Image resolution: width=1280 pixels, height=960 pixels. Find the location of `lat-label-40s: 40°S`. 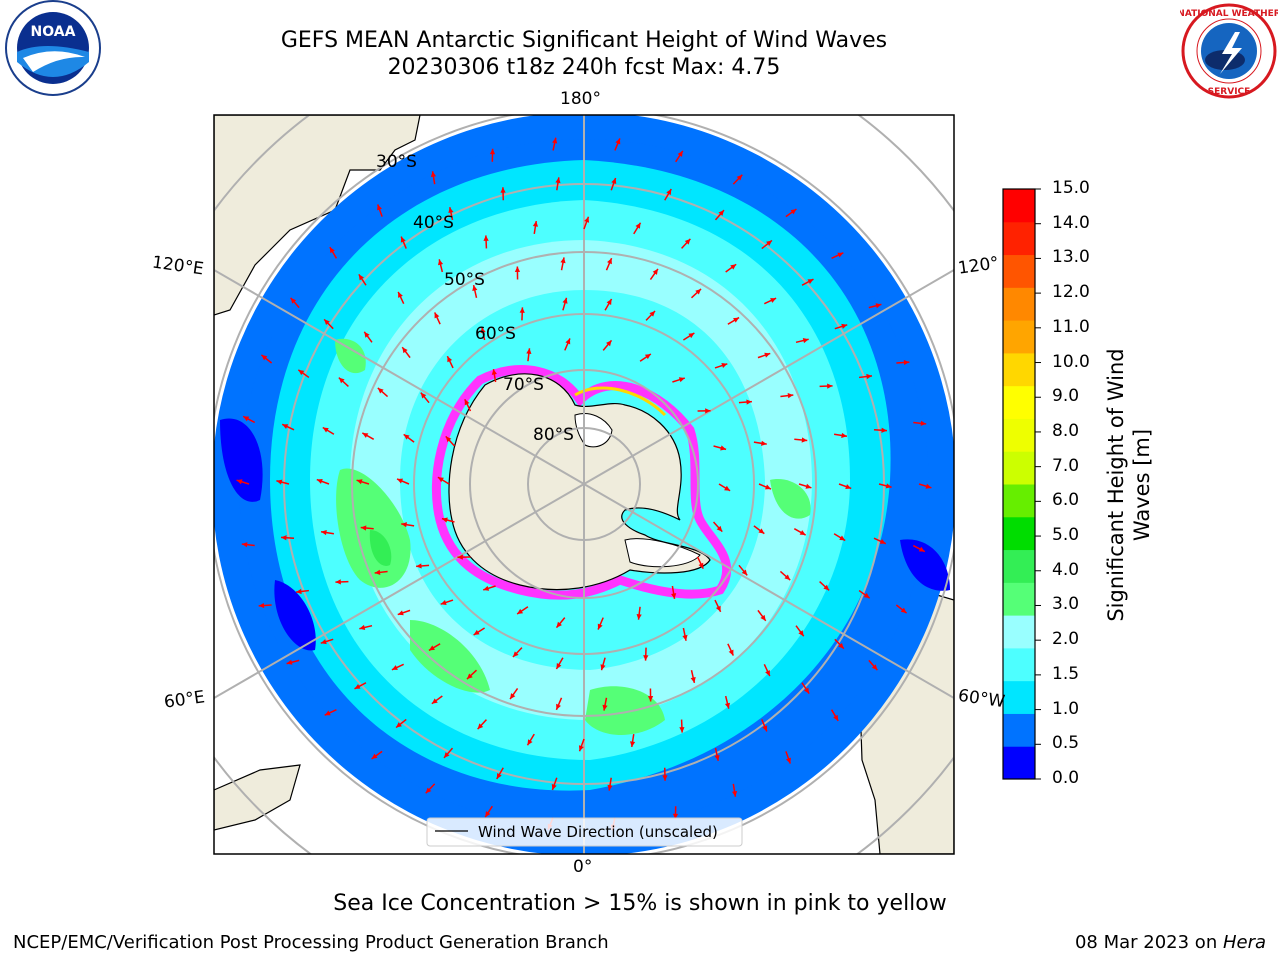

lat-label-40s: 40°S is located at coordinates (433, 223).